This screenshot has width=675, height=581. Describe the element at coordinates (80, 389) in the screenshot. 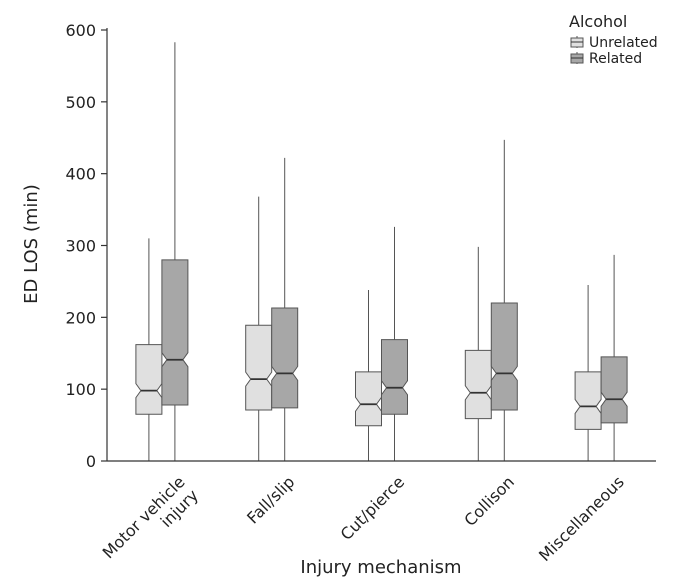

I see `y-tick-label: 100` at that location.